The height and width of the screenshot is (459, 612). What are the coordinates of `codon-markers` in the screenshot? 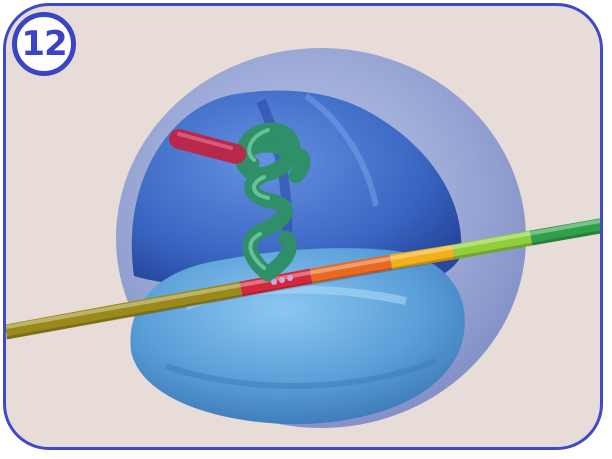 It's located at (282, 280).